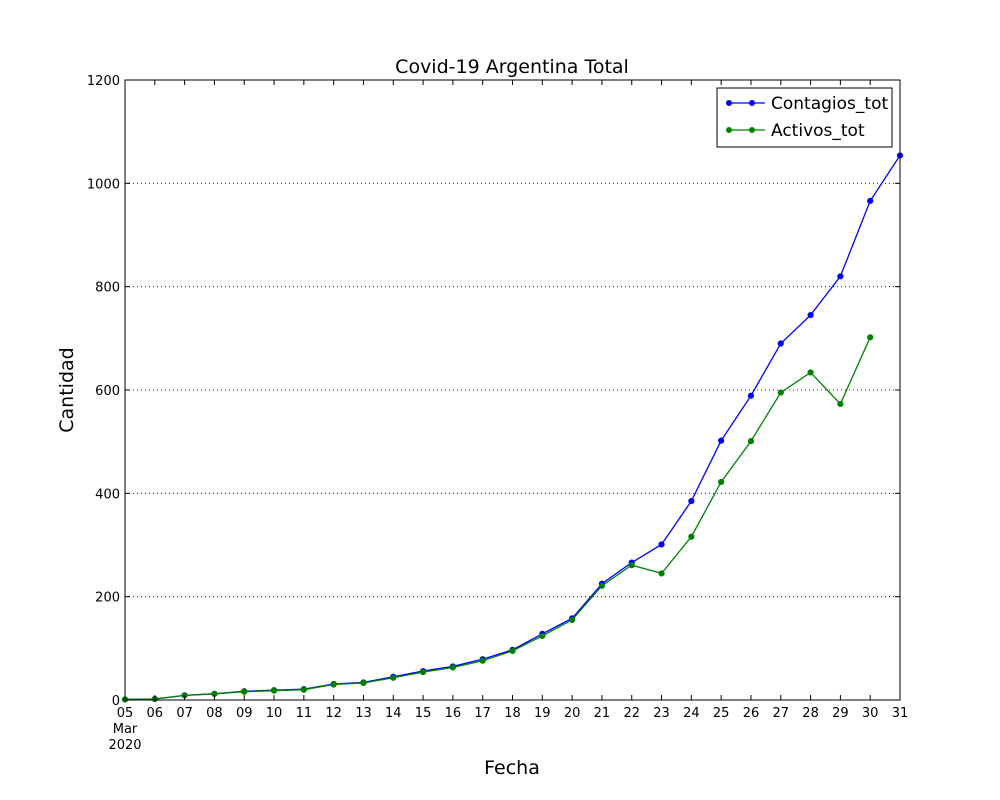  What do you see at coordinates (829, 104) in the screenshot?
I see `legend-label-contagios: Contagios_tot` at bounding box center [829, 104].